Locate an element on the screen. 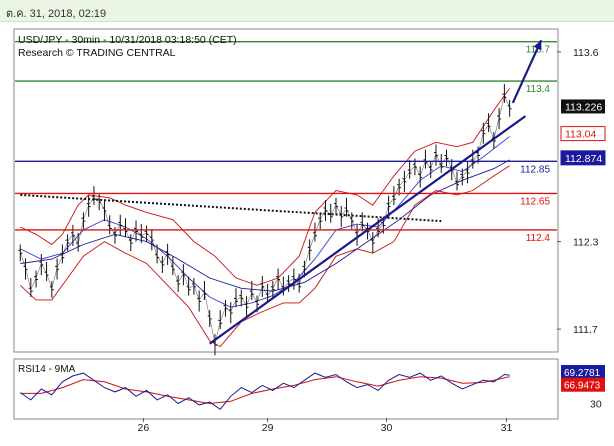 This screenshot has height=446, width=614. right-tag-label: 112.874 is located at coordinates (583, 159).